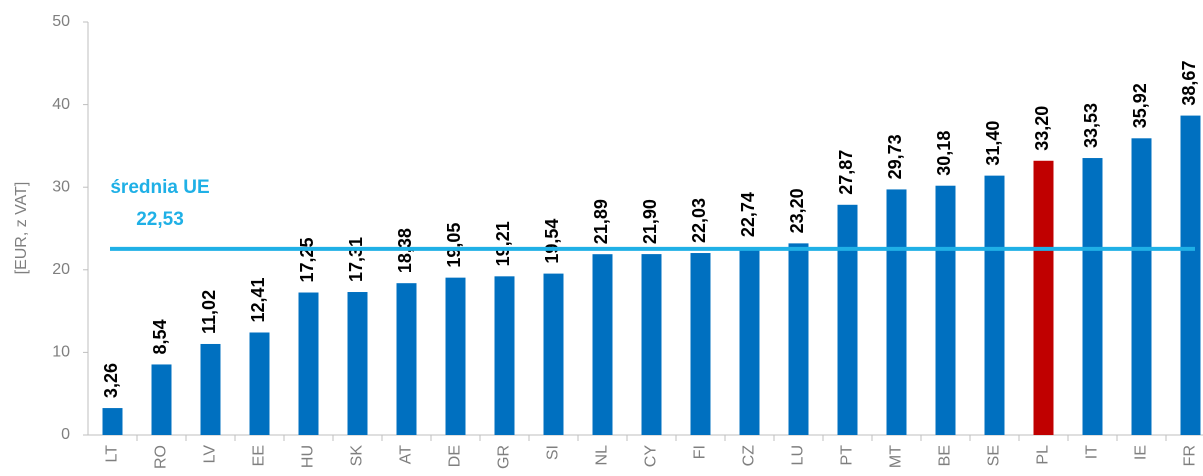  I want to click on x-tick-label: GR, so click(504, 457).